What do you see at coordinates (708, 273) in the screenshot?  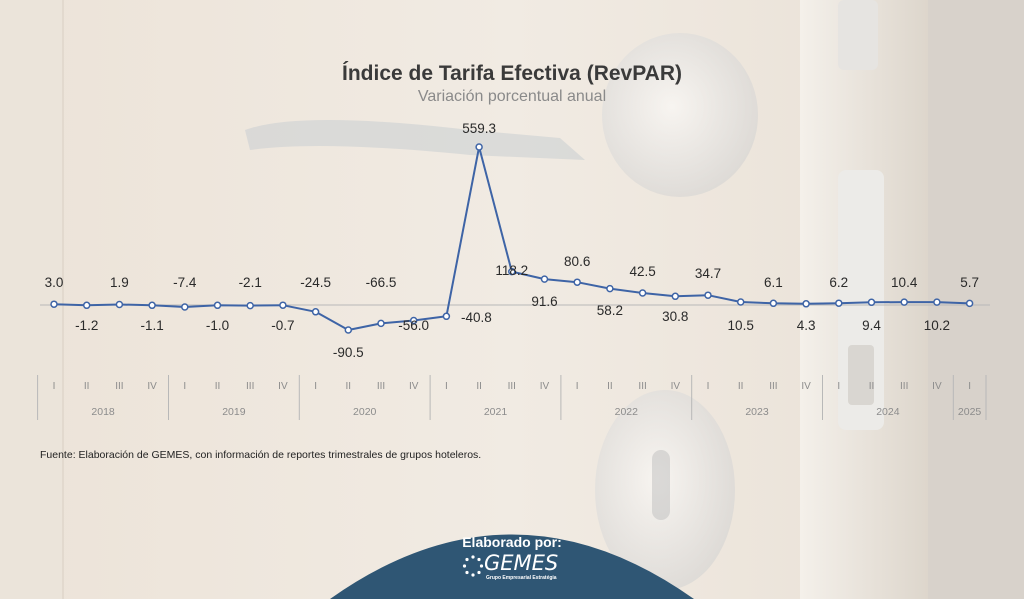 I see `data-label: 34.7` at bounding box center [708, 273].